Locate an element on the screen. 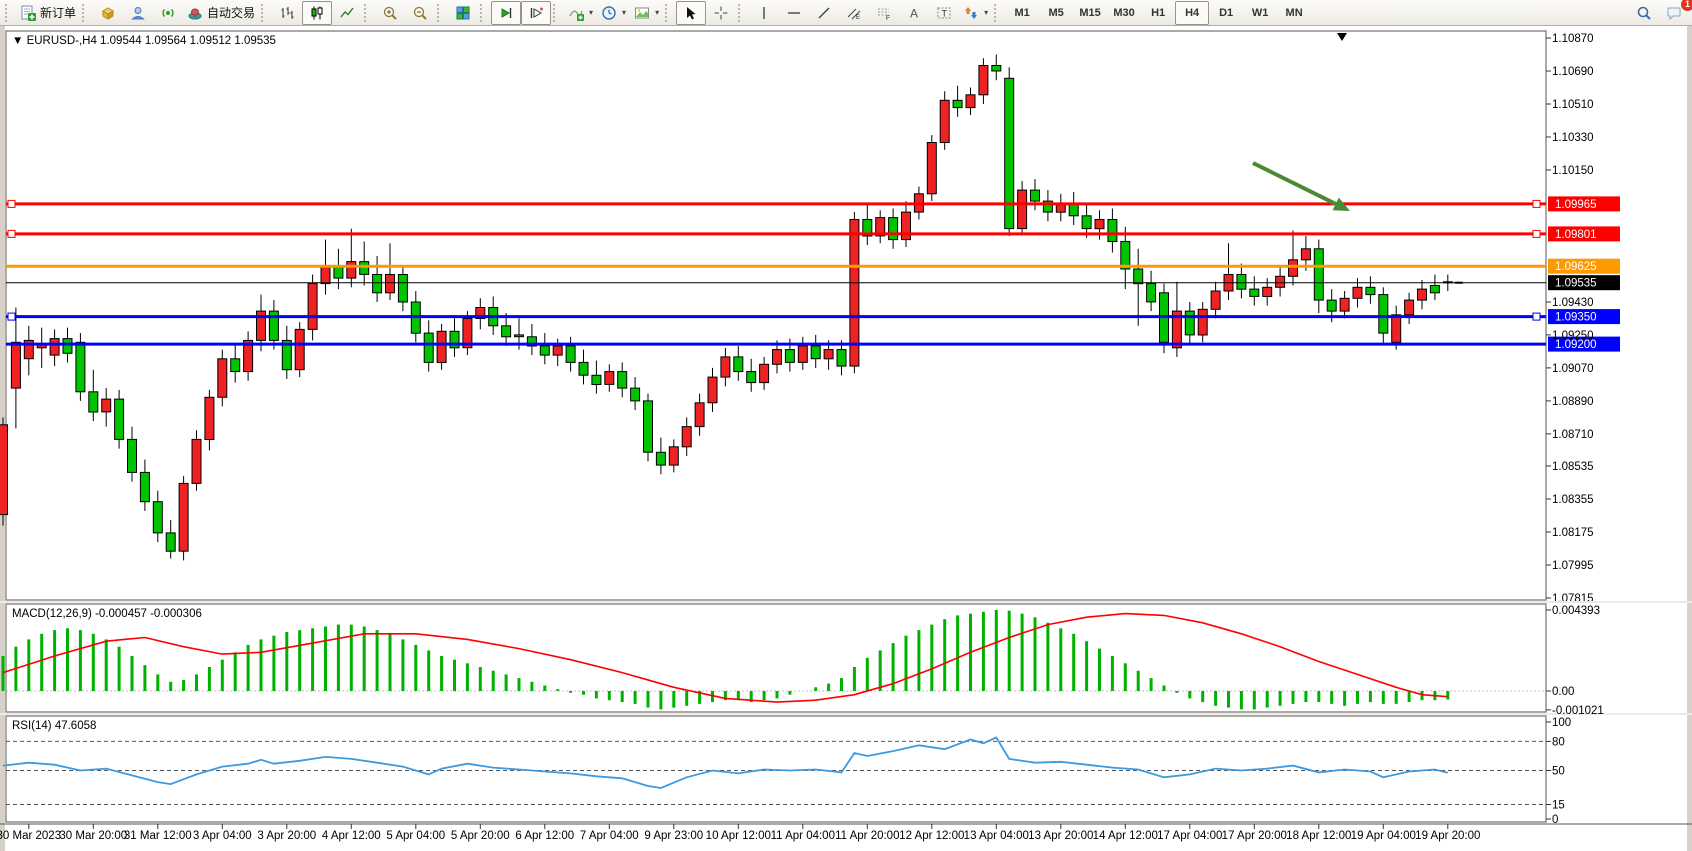  new-order-button: 新订单 is located at coordinates (48, 13).